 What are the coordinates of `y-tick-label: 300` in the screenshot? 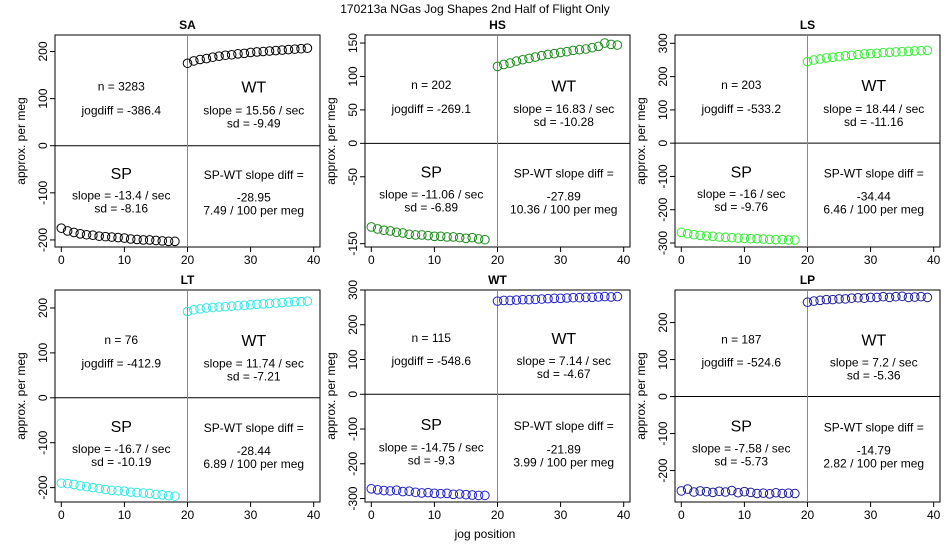 It's located at (663, 43).